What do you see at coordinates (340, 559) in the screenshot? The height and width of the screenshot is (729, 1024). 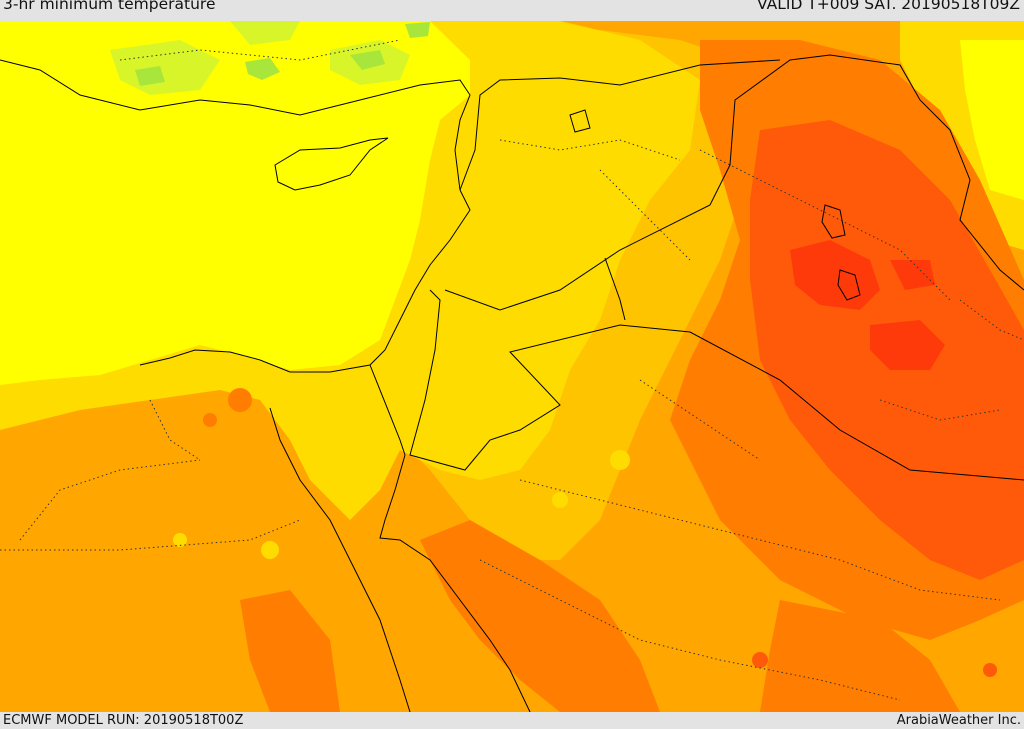 I see `gulf-of-suez` at bounding box center [340, 559].